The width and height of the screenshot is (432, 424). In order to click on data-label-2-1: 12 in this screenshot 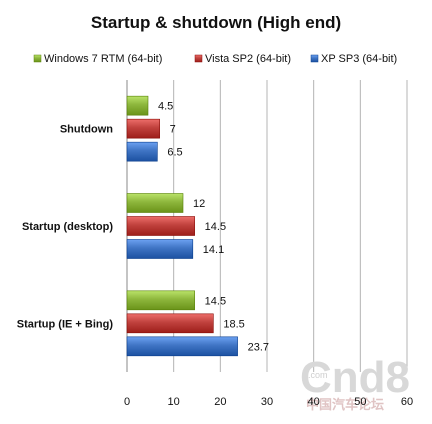, I will do `click(199, 204)`.